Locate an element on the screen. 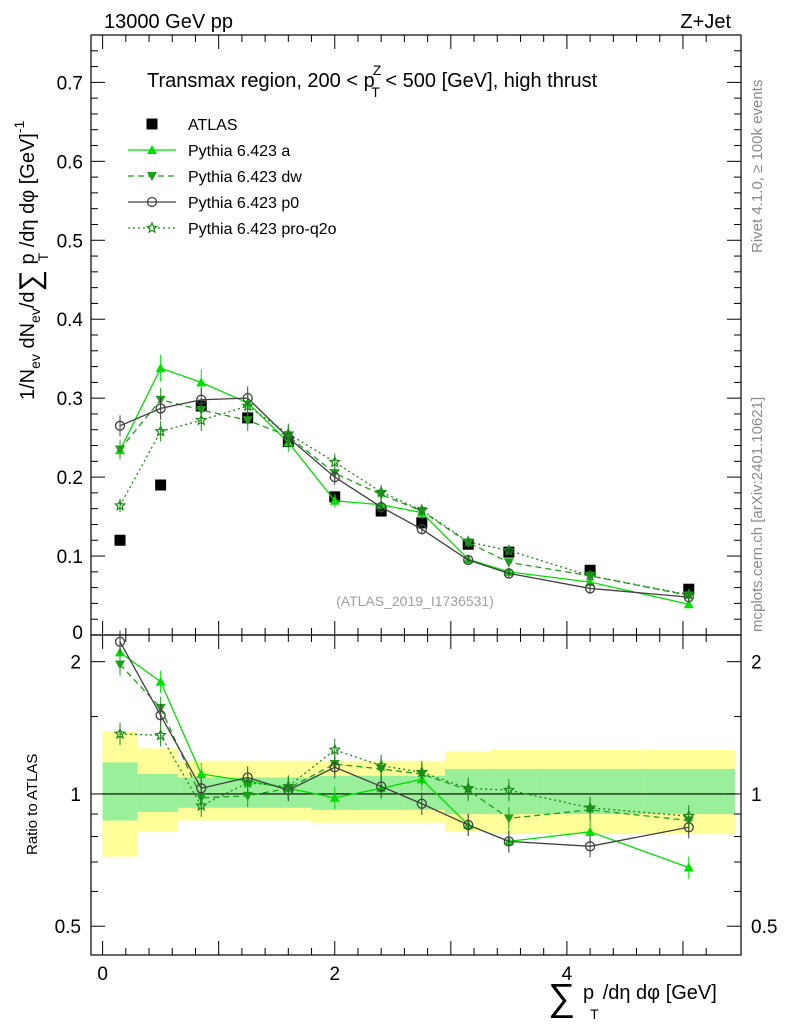 This screenshot has height=1024, width=786. mcplots-label: mcplots.cern.ch [arXiv:2401.10621] is located at coordinates (757, 514).